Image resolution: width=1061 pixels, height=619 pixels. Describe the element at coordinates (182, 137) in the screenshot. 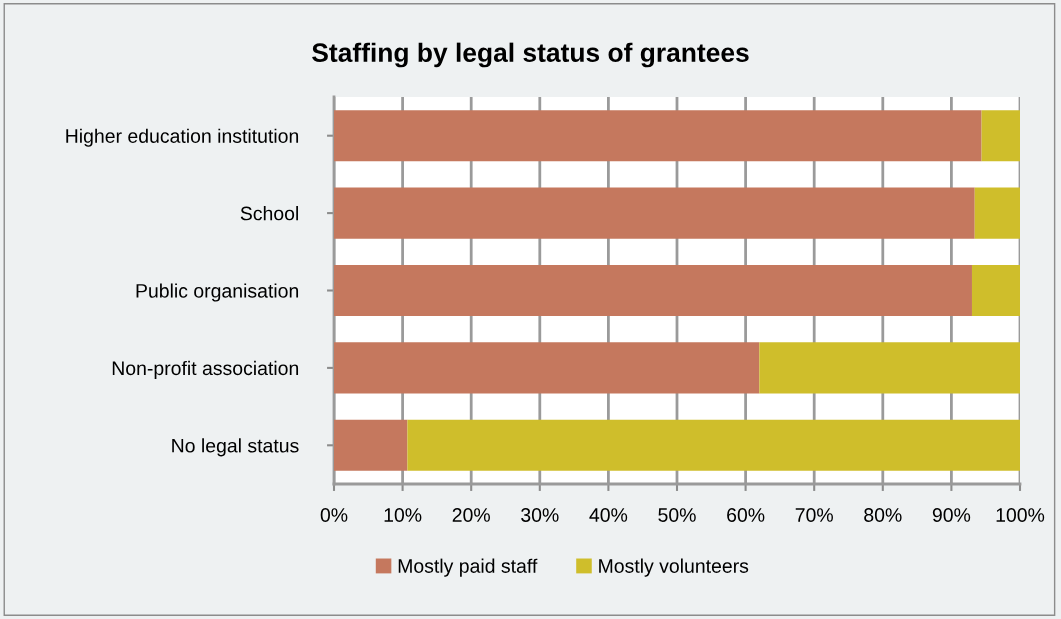

I see `y-tick-label: Higher education institution` at that location.